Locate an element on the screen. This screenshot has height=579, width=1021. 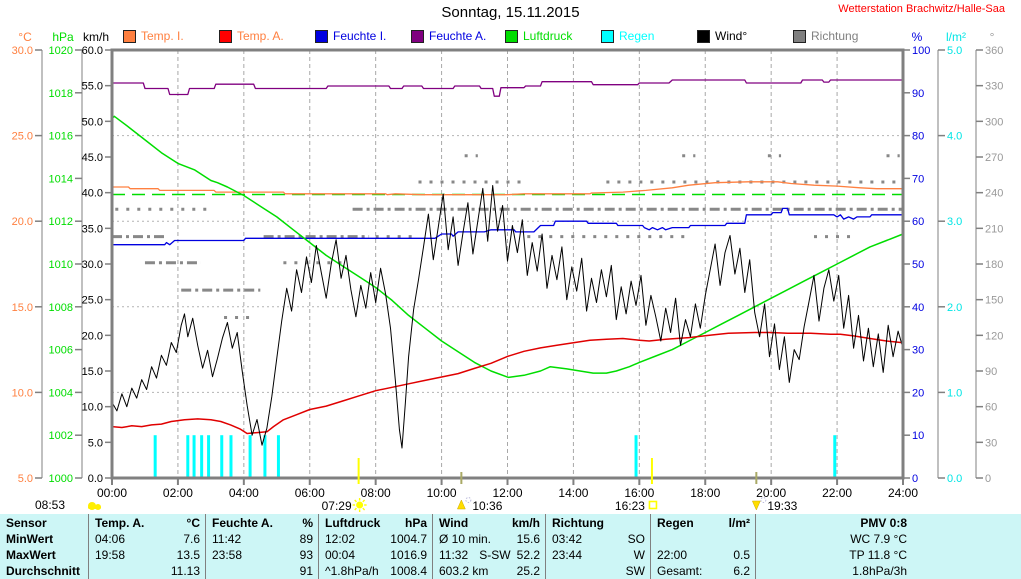
cell-trend: ^1.8hPa/h is located at coordinates (352, 571).